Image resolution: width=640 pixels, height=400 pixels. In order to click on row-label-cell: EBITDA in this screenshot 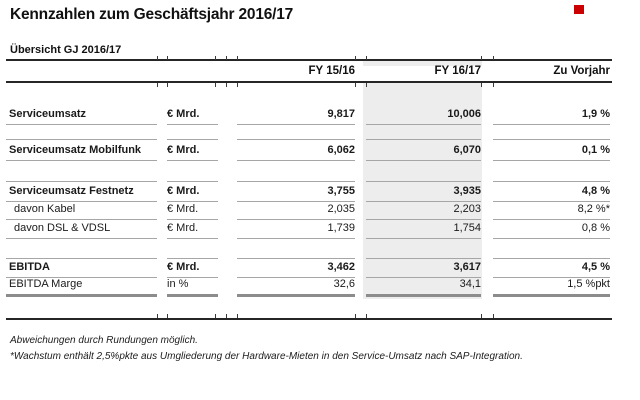, I will do `click(81, 268)`.